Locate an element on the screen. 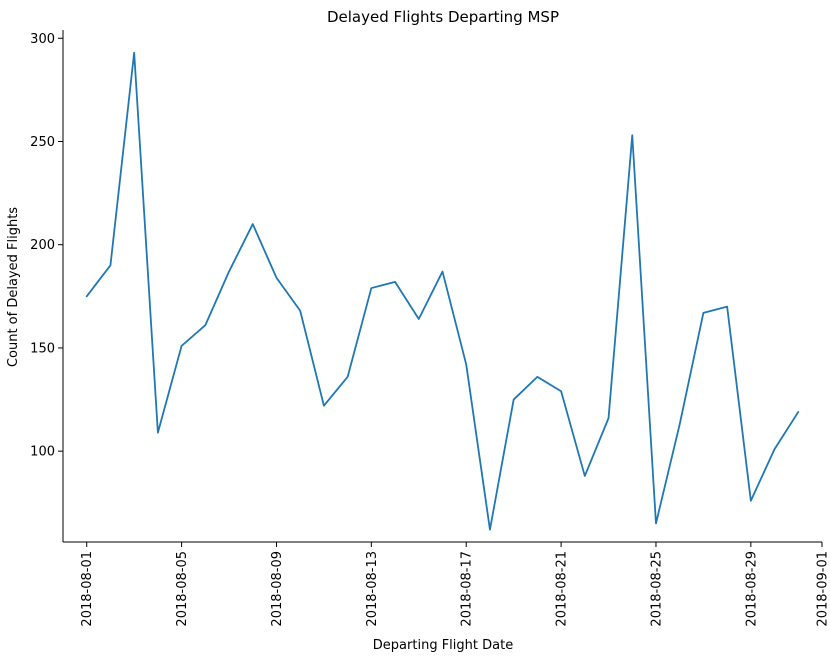 This screenshot has width=830, height=661. x-tick-label: 2018-08-13 is located at coordinates (372, 589).